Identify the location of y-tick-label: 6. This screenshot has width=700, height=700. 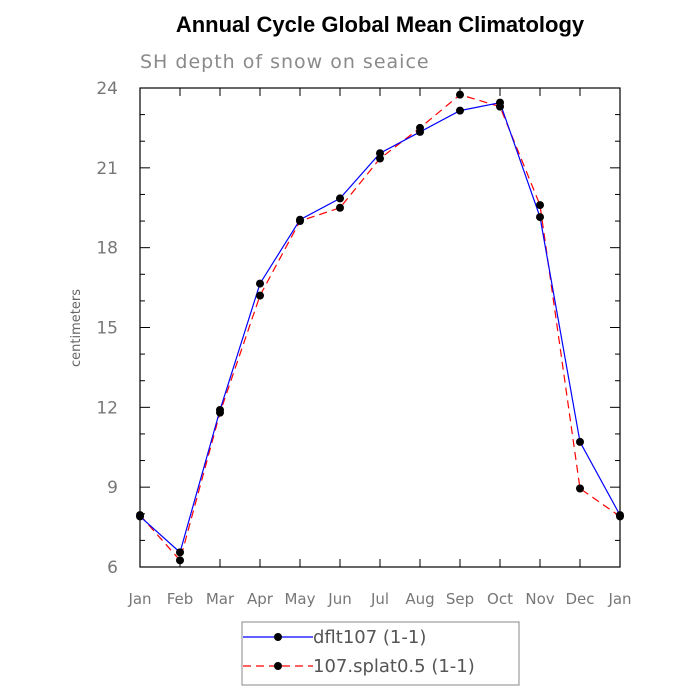
(112, 568).